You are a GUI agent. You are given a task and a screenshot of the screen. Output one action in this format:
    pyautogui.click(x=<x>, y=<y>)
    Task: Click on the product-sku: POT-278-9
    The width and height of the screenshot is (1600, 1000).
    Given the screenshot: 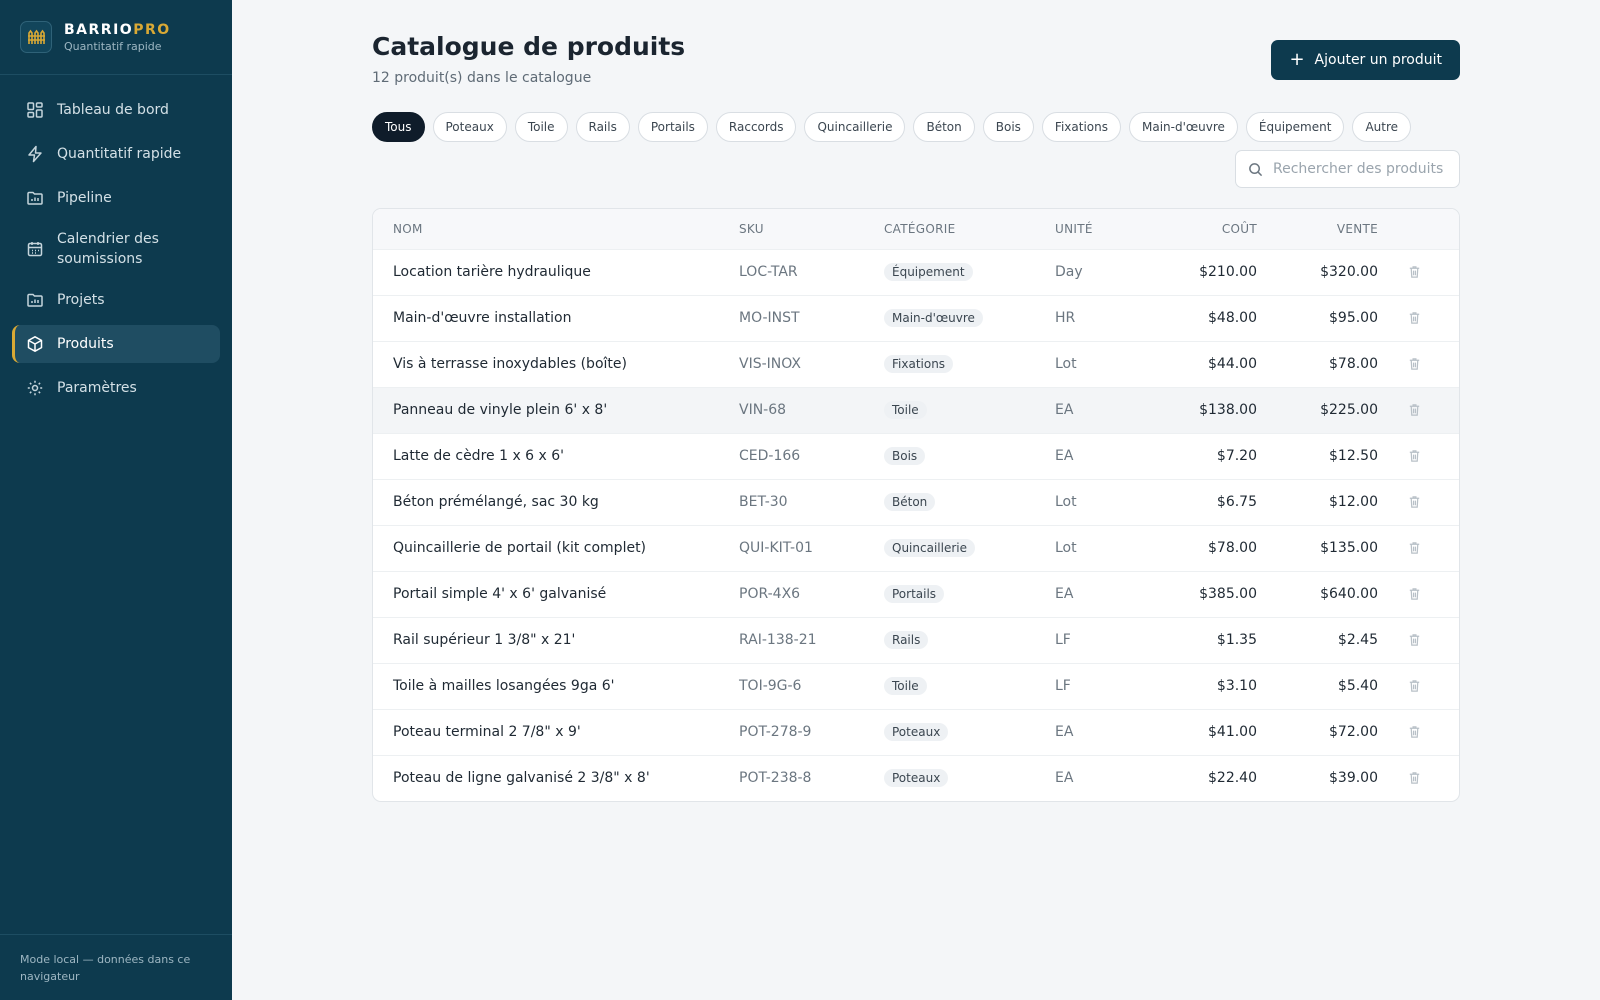 What is the action you would take?
    pyautogui.click(x=811, y=731)
    